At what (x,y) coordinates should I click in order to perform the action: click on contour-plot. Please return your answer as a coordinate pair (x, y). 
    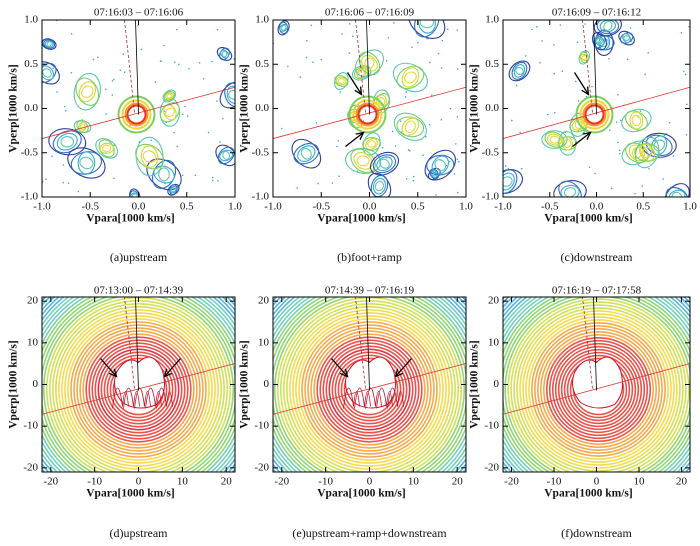
    Looking at the image, I should click on (369, 108).